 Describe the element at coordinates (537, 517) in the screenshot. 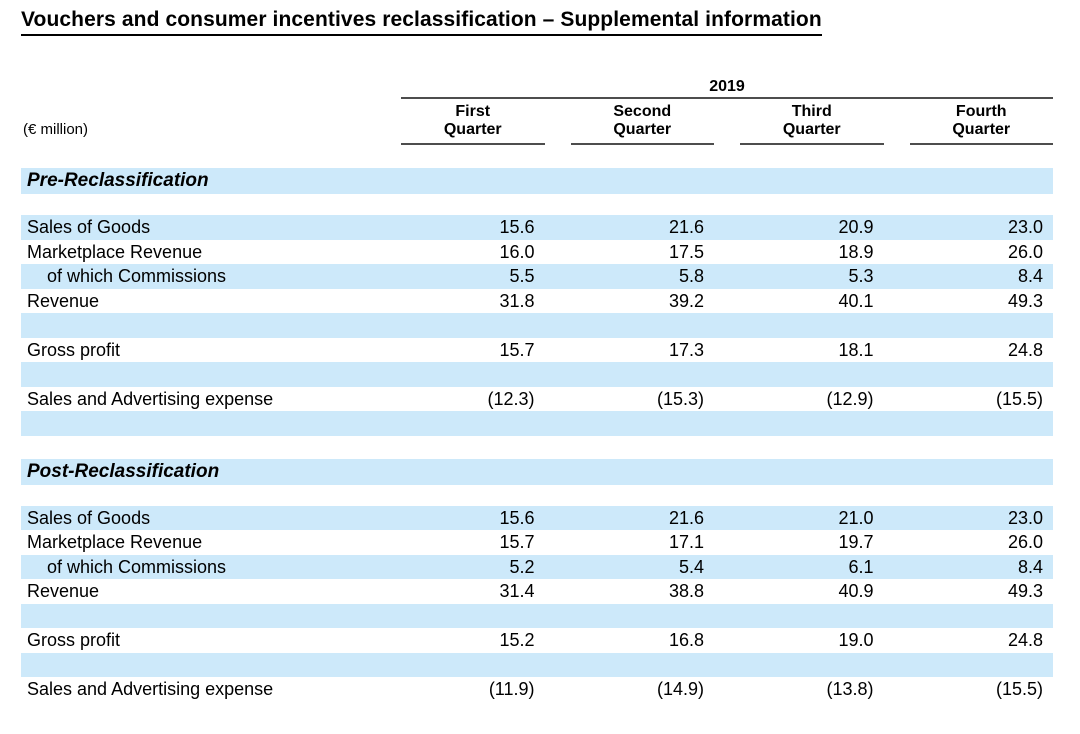

I see `table-row: Sales of Goods 15.6 21.6 21.0 23.0` at that location.